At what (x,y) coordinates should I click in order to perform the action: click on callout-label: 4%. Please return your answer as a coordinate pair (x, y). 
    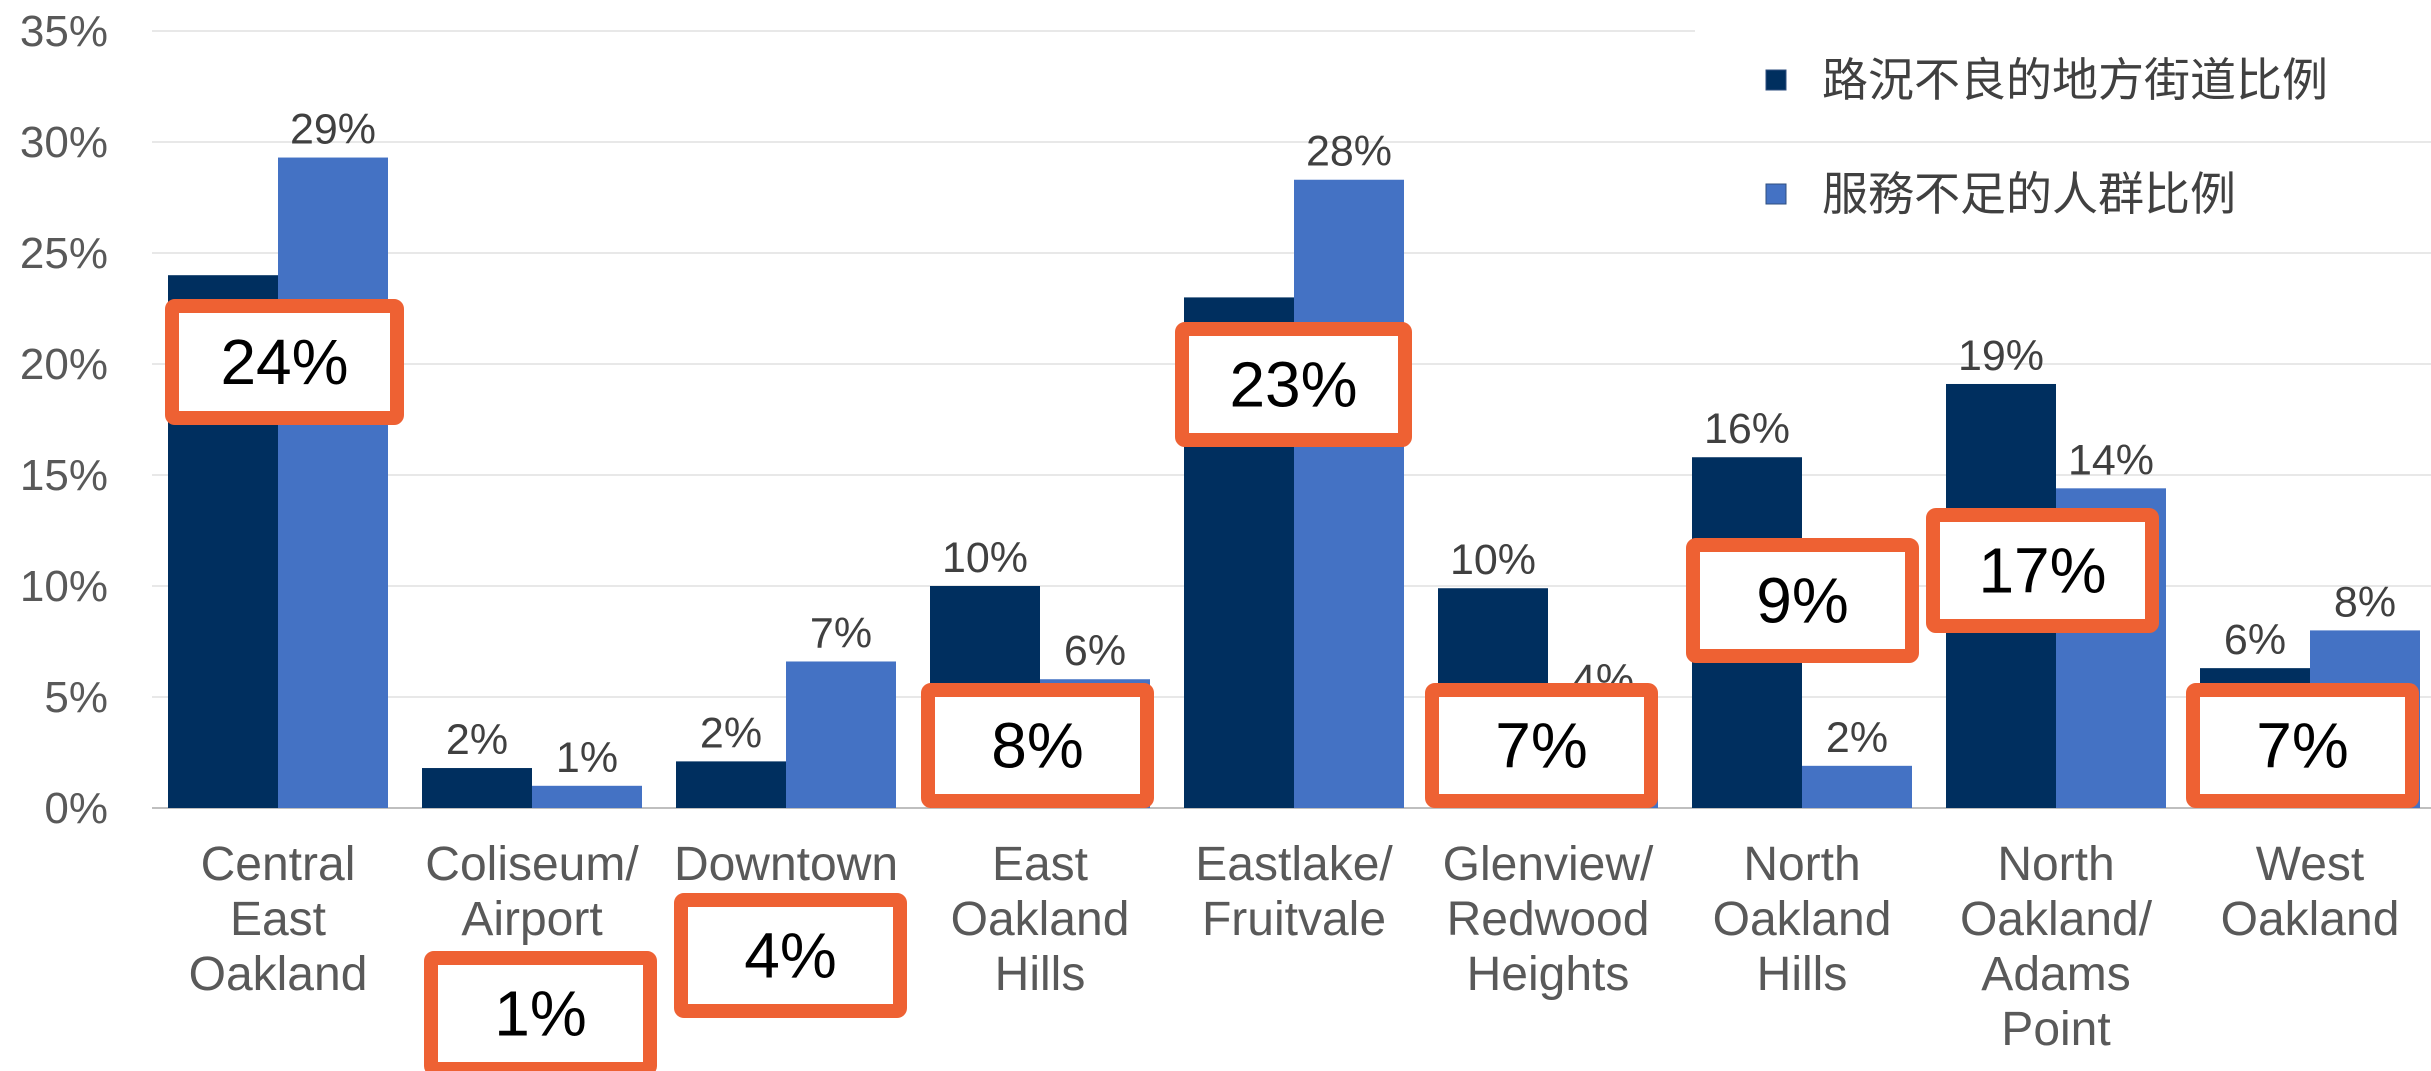
    Looking at the image, I should click on (790, 956).